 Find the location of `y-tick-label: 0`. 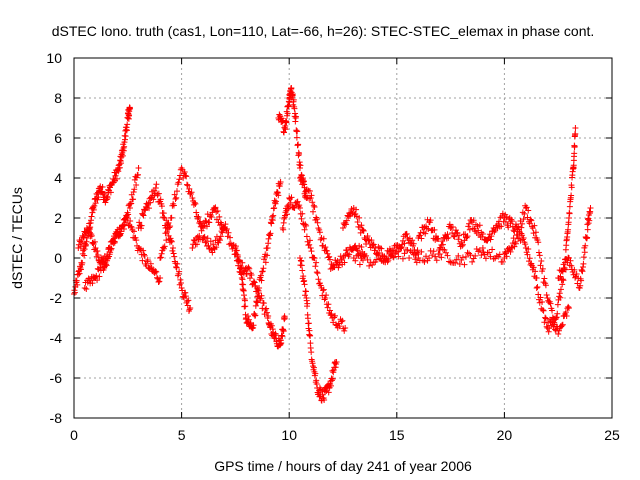

y-tick-label: 0 is located at coordinates (58, 258).